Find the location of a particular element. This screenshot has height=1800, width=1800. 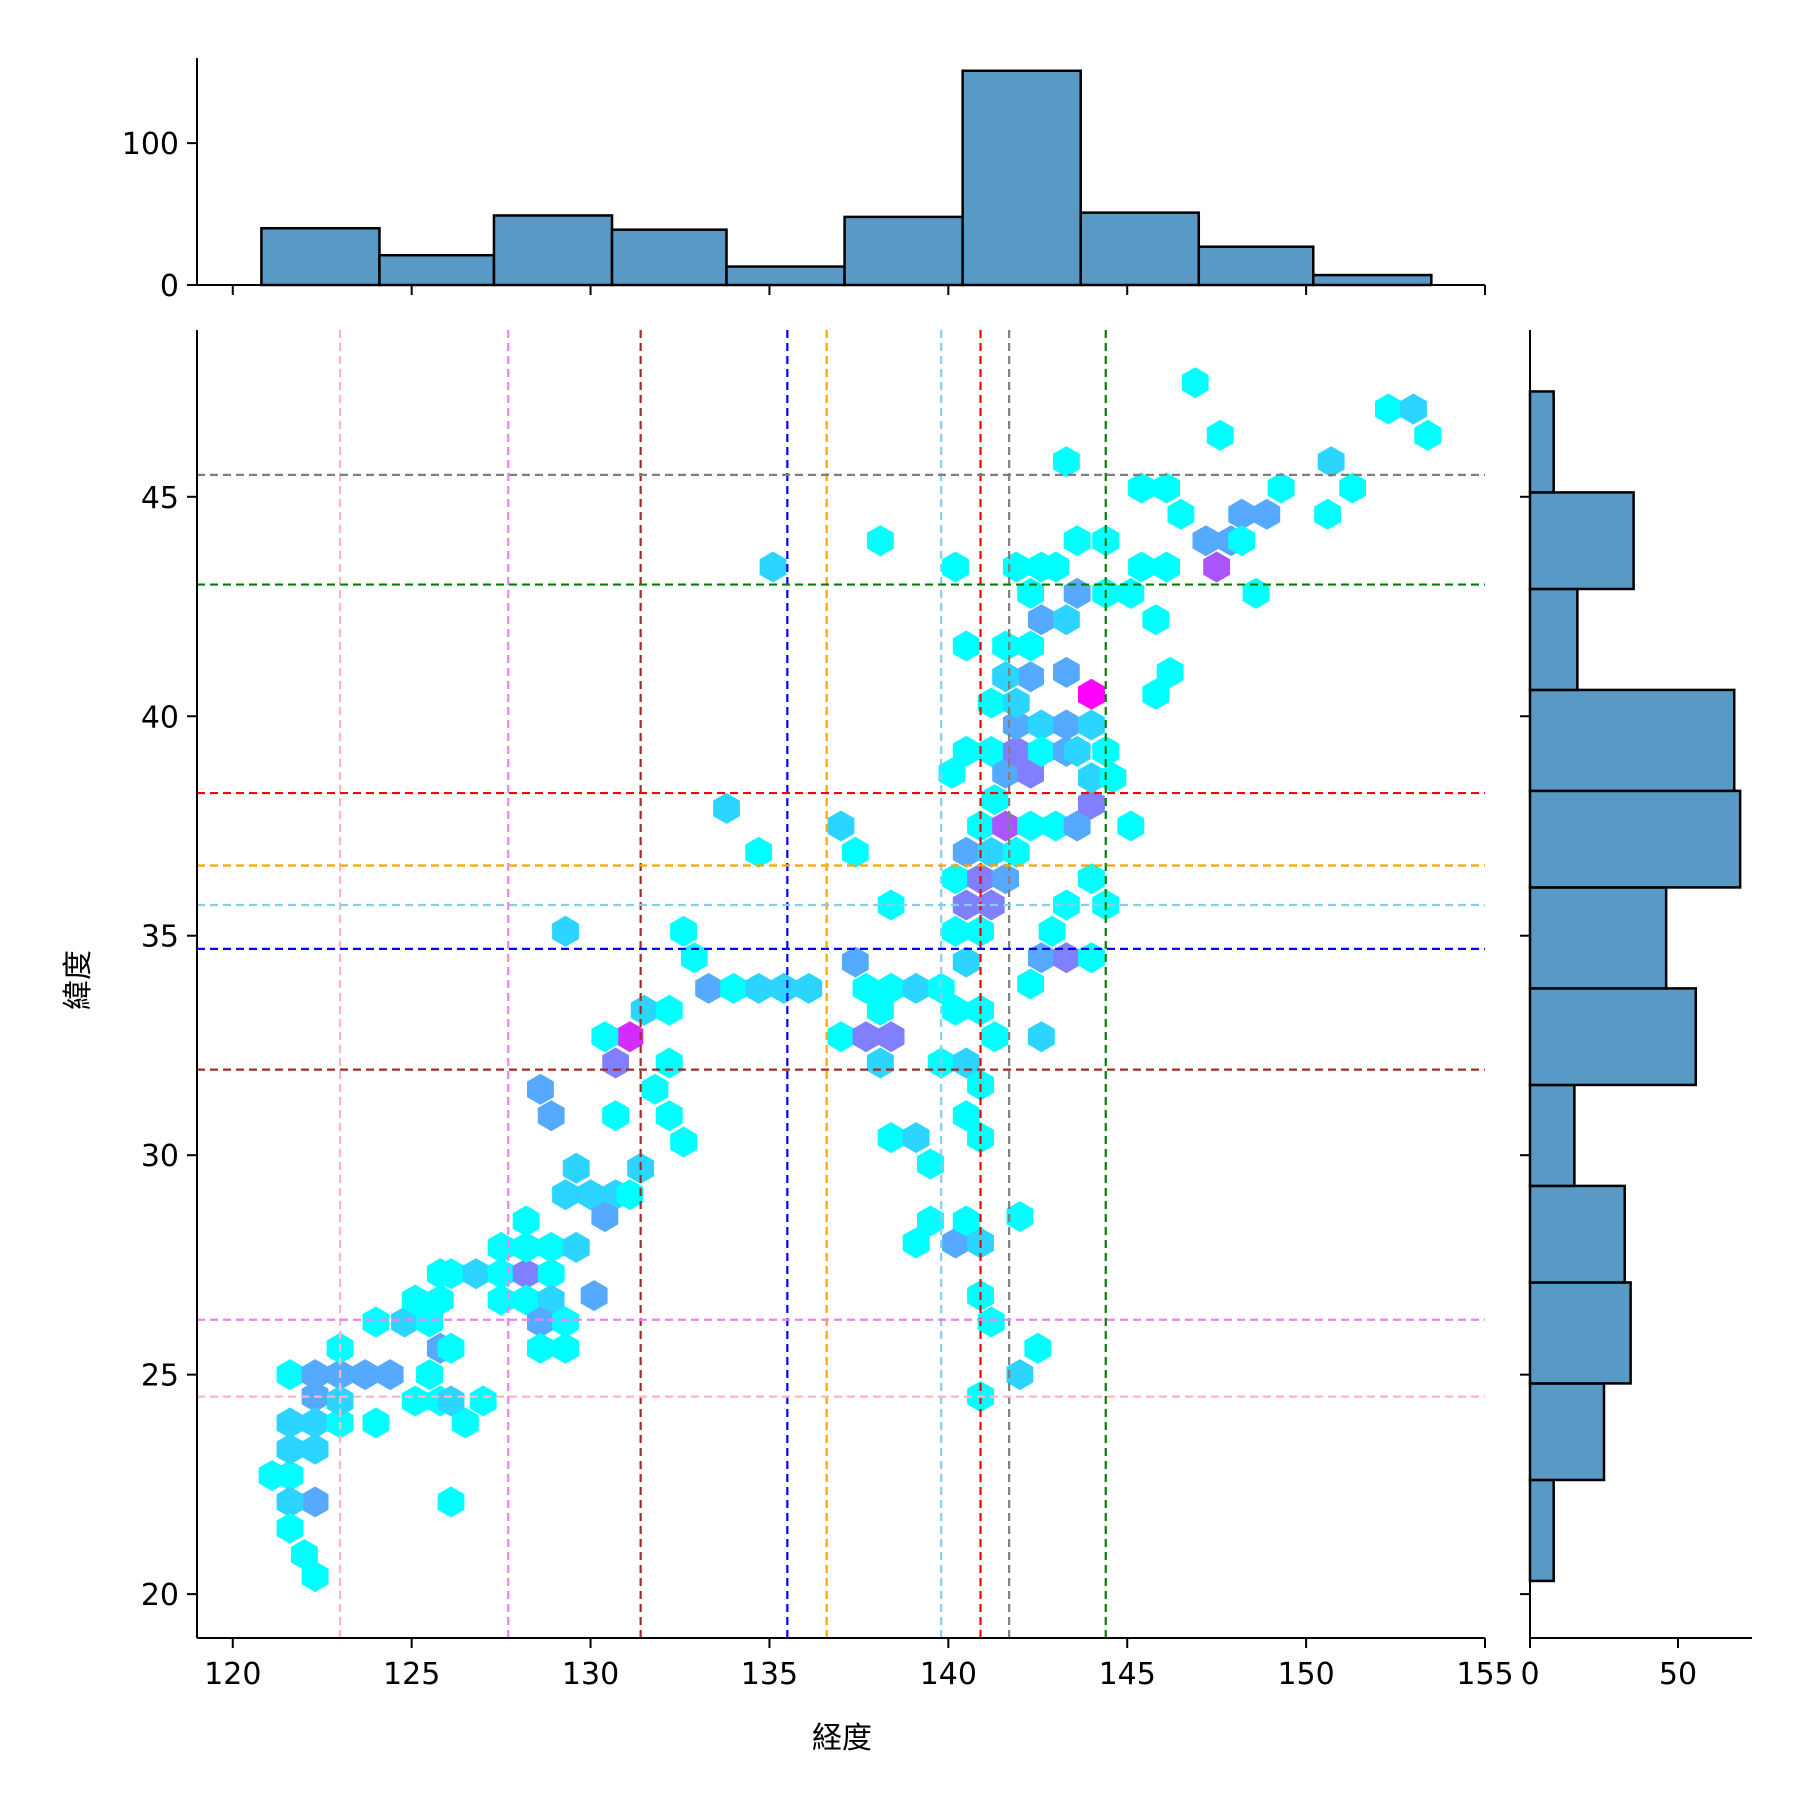

right-marginal-histogram: 0 50 is located at coordinates (1636, 1011).